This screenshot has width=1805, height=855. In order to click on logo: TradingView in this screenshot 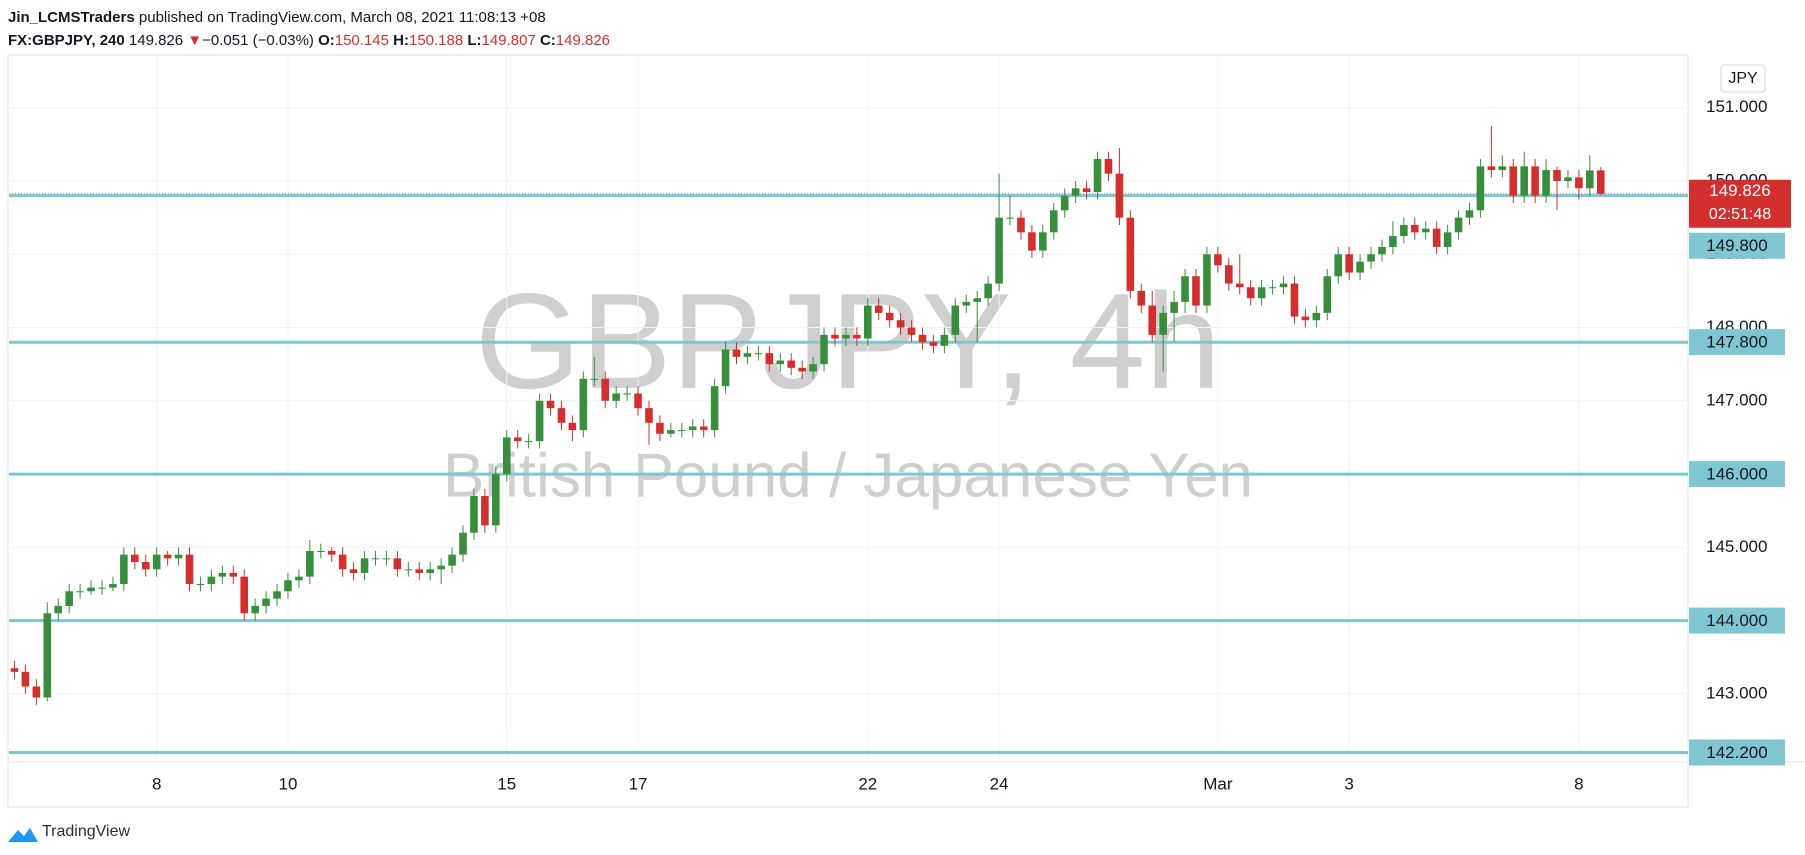, I will do `click(69, 832)`.